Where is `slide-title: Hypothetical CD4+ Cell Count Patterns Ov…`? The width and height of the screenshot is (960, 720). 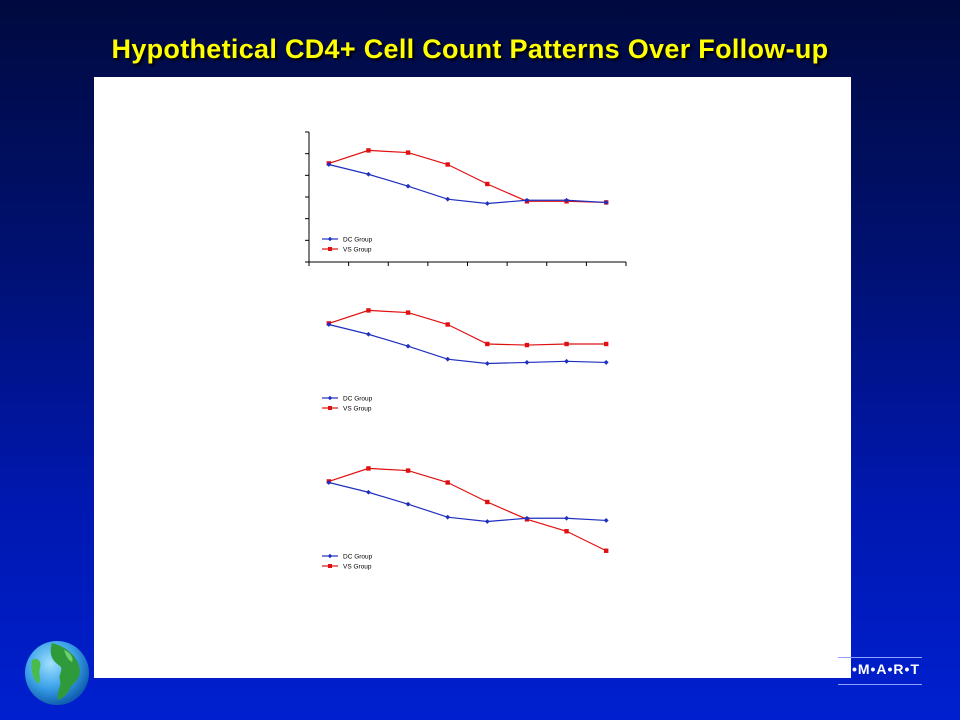
slide-title: Hypothetical CD4+ Cell Count Patterns Ov… is located at coordinates (470, 49).